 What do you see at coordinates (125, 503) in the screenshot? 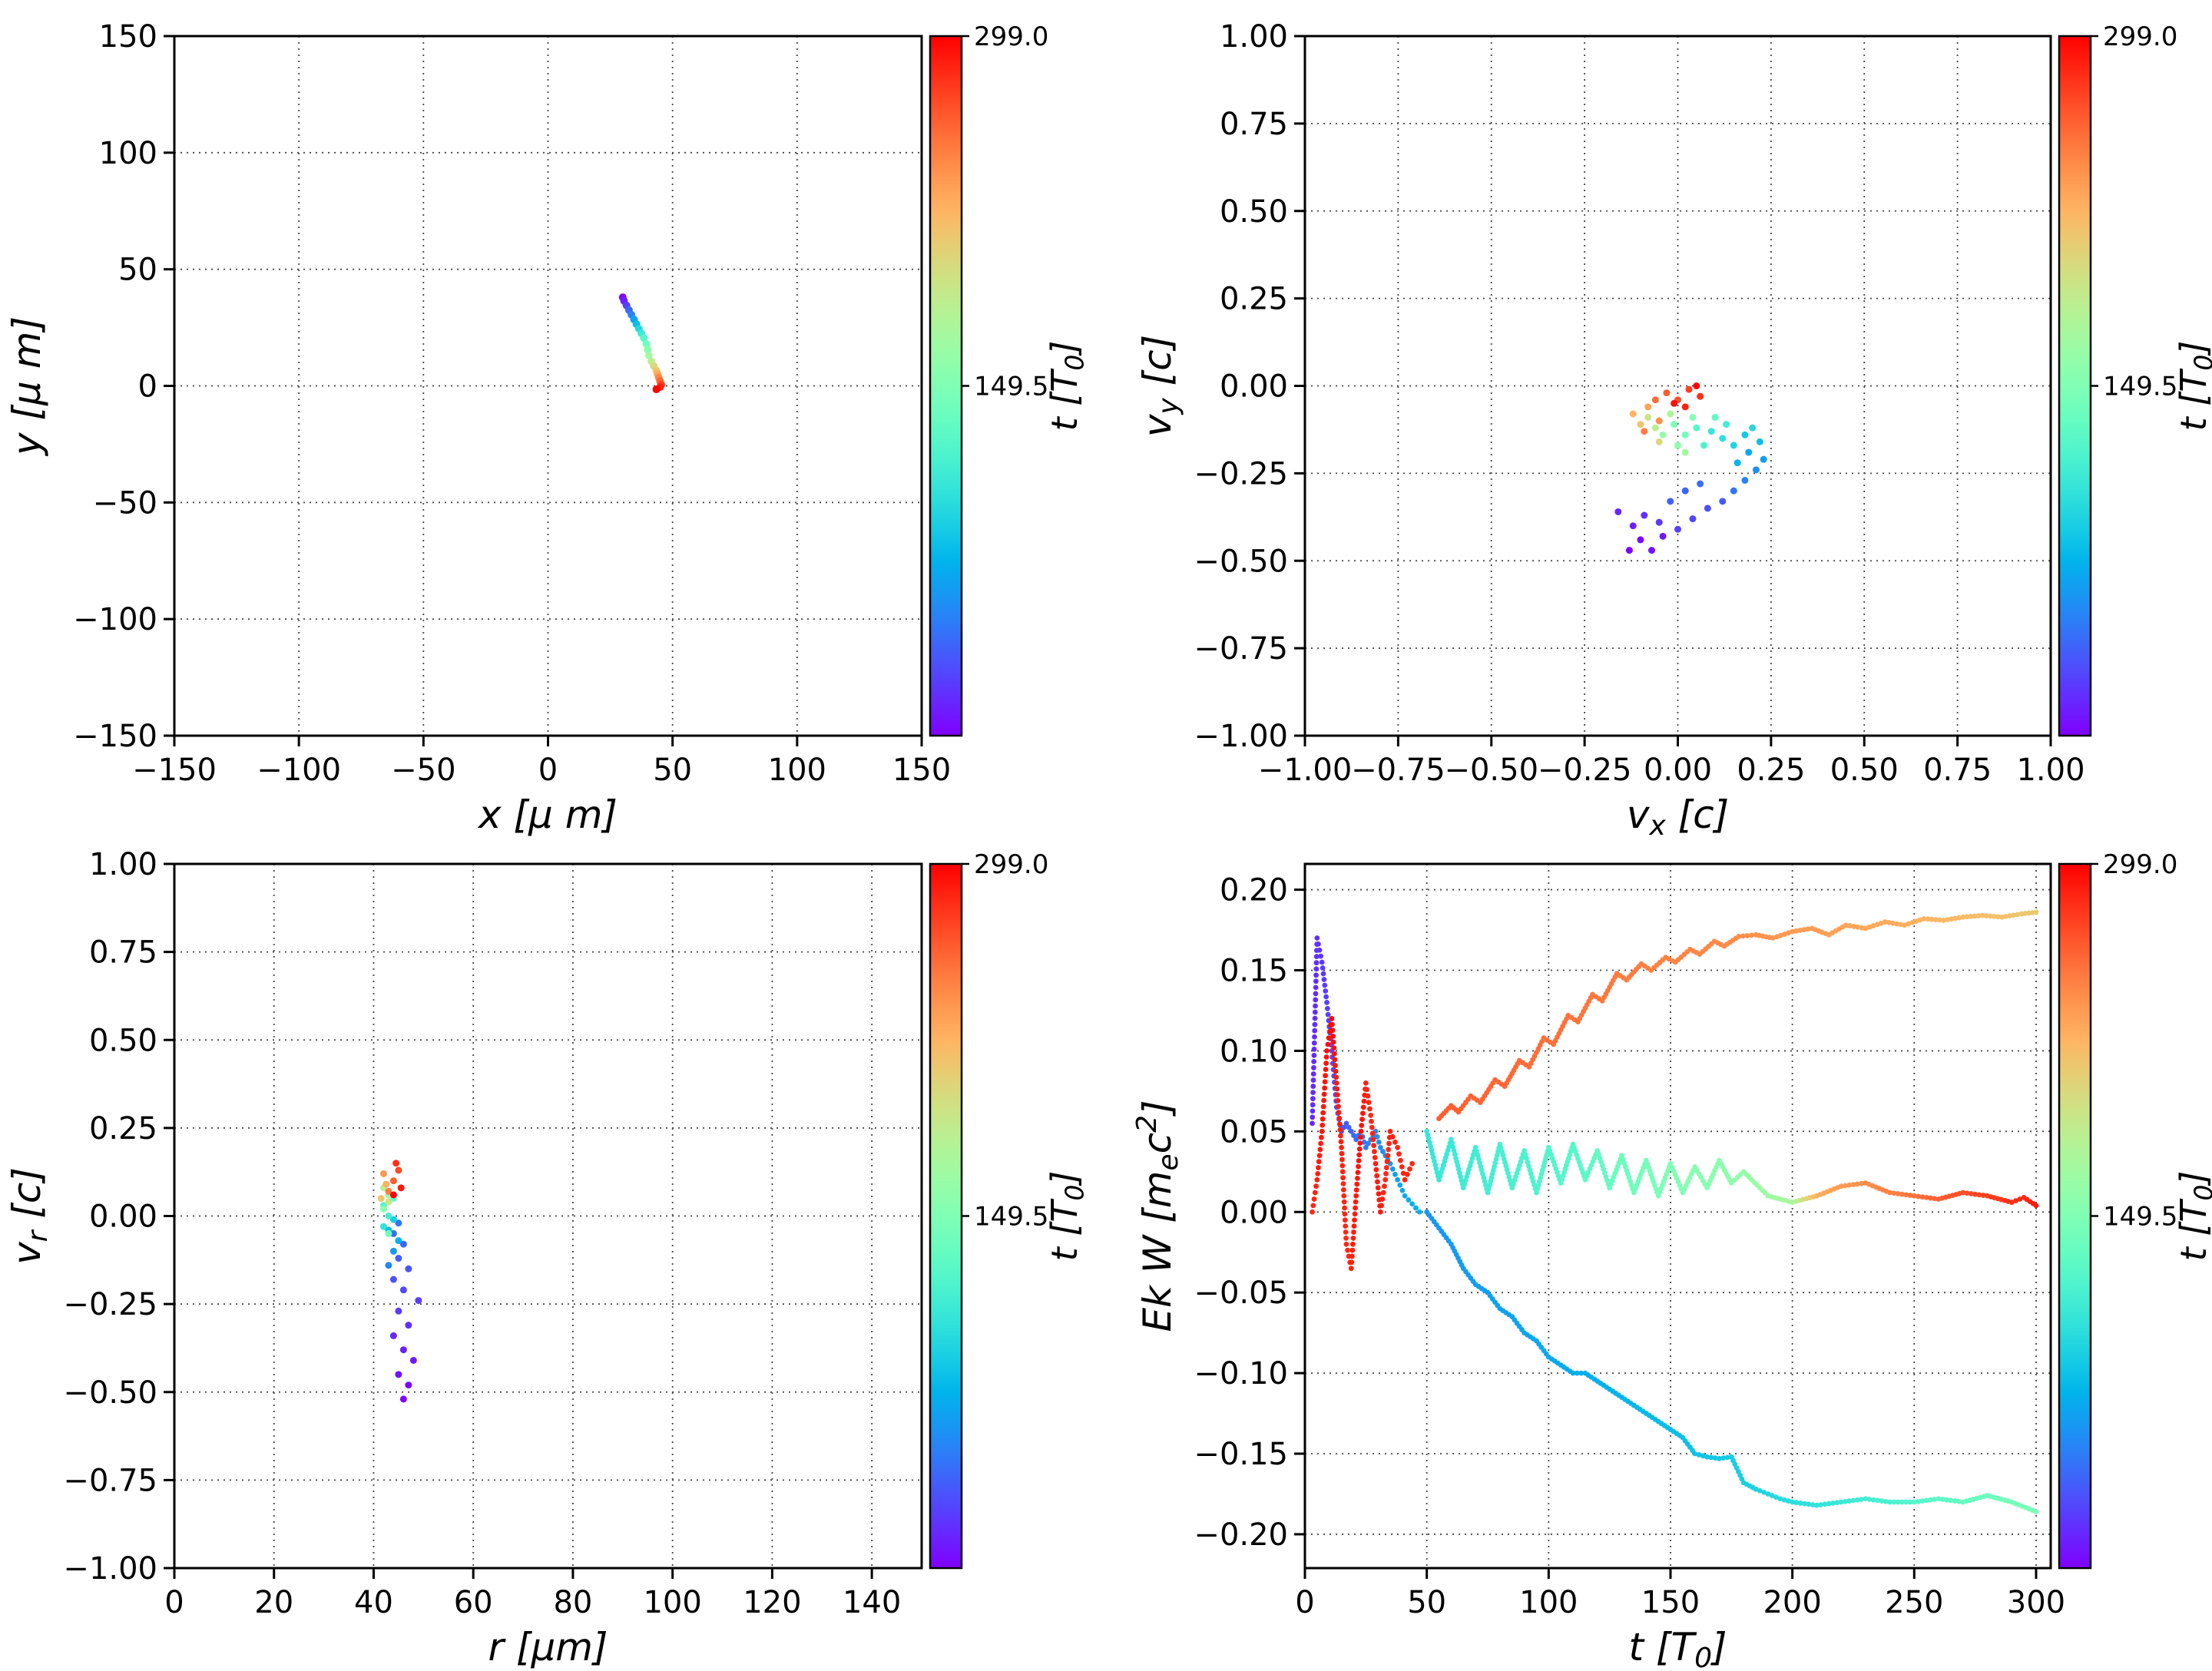
I see `y-tick-label: −50` at bounding box center [125, 503].